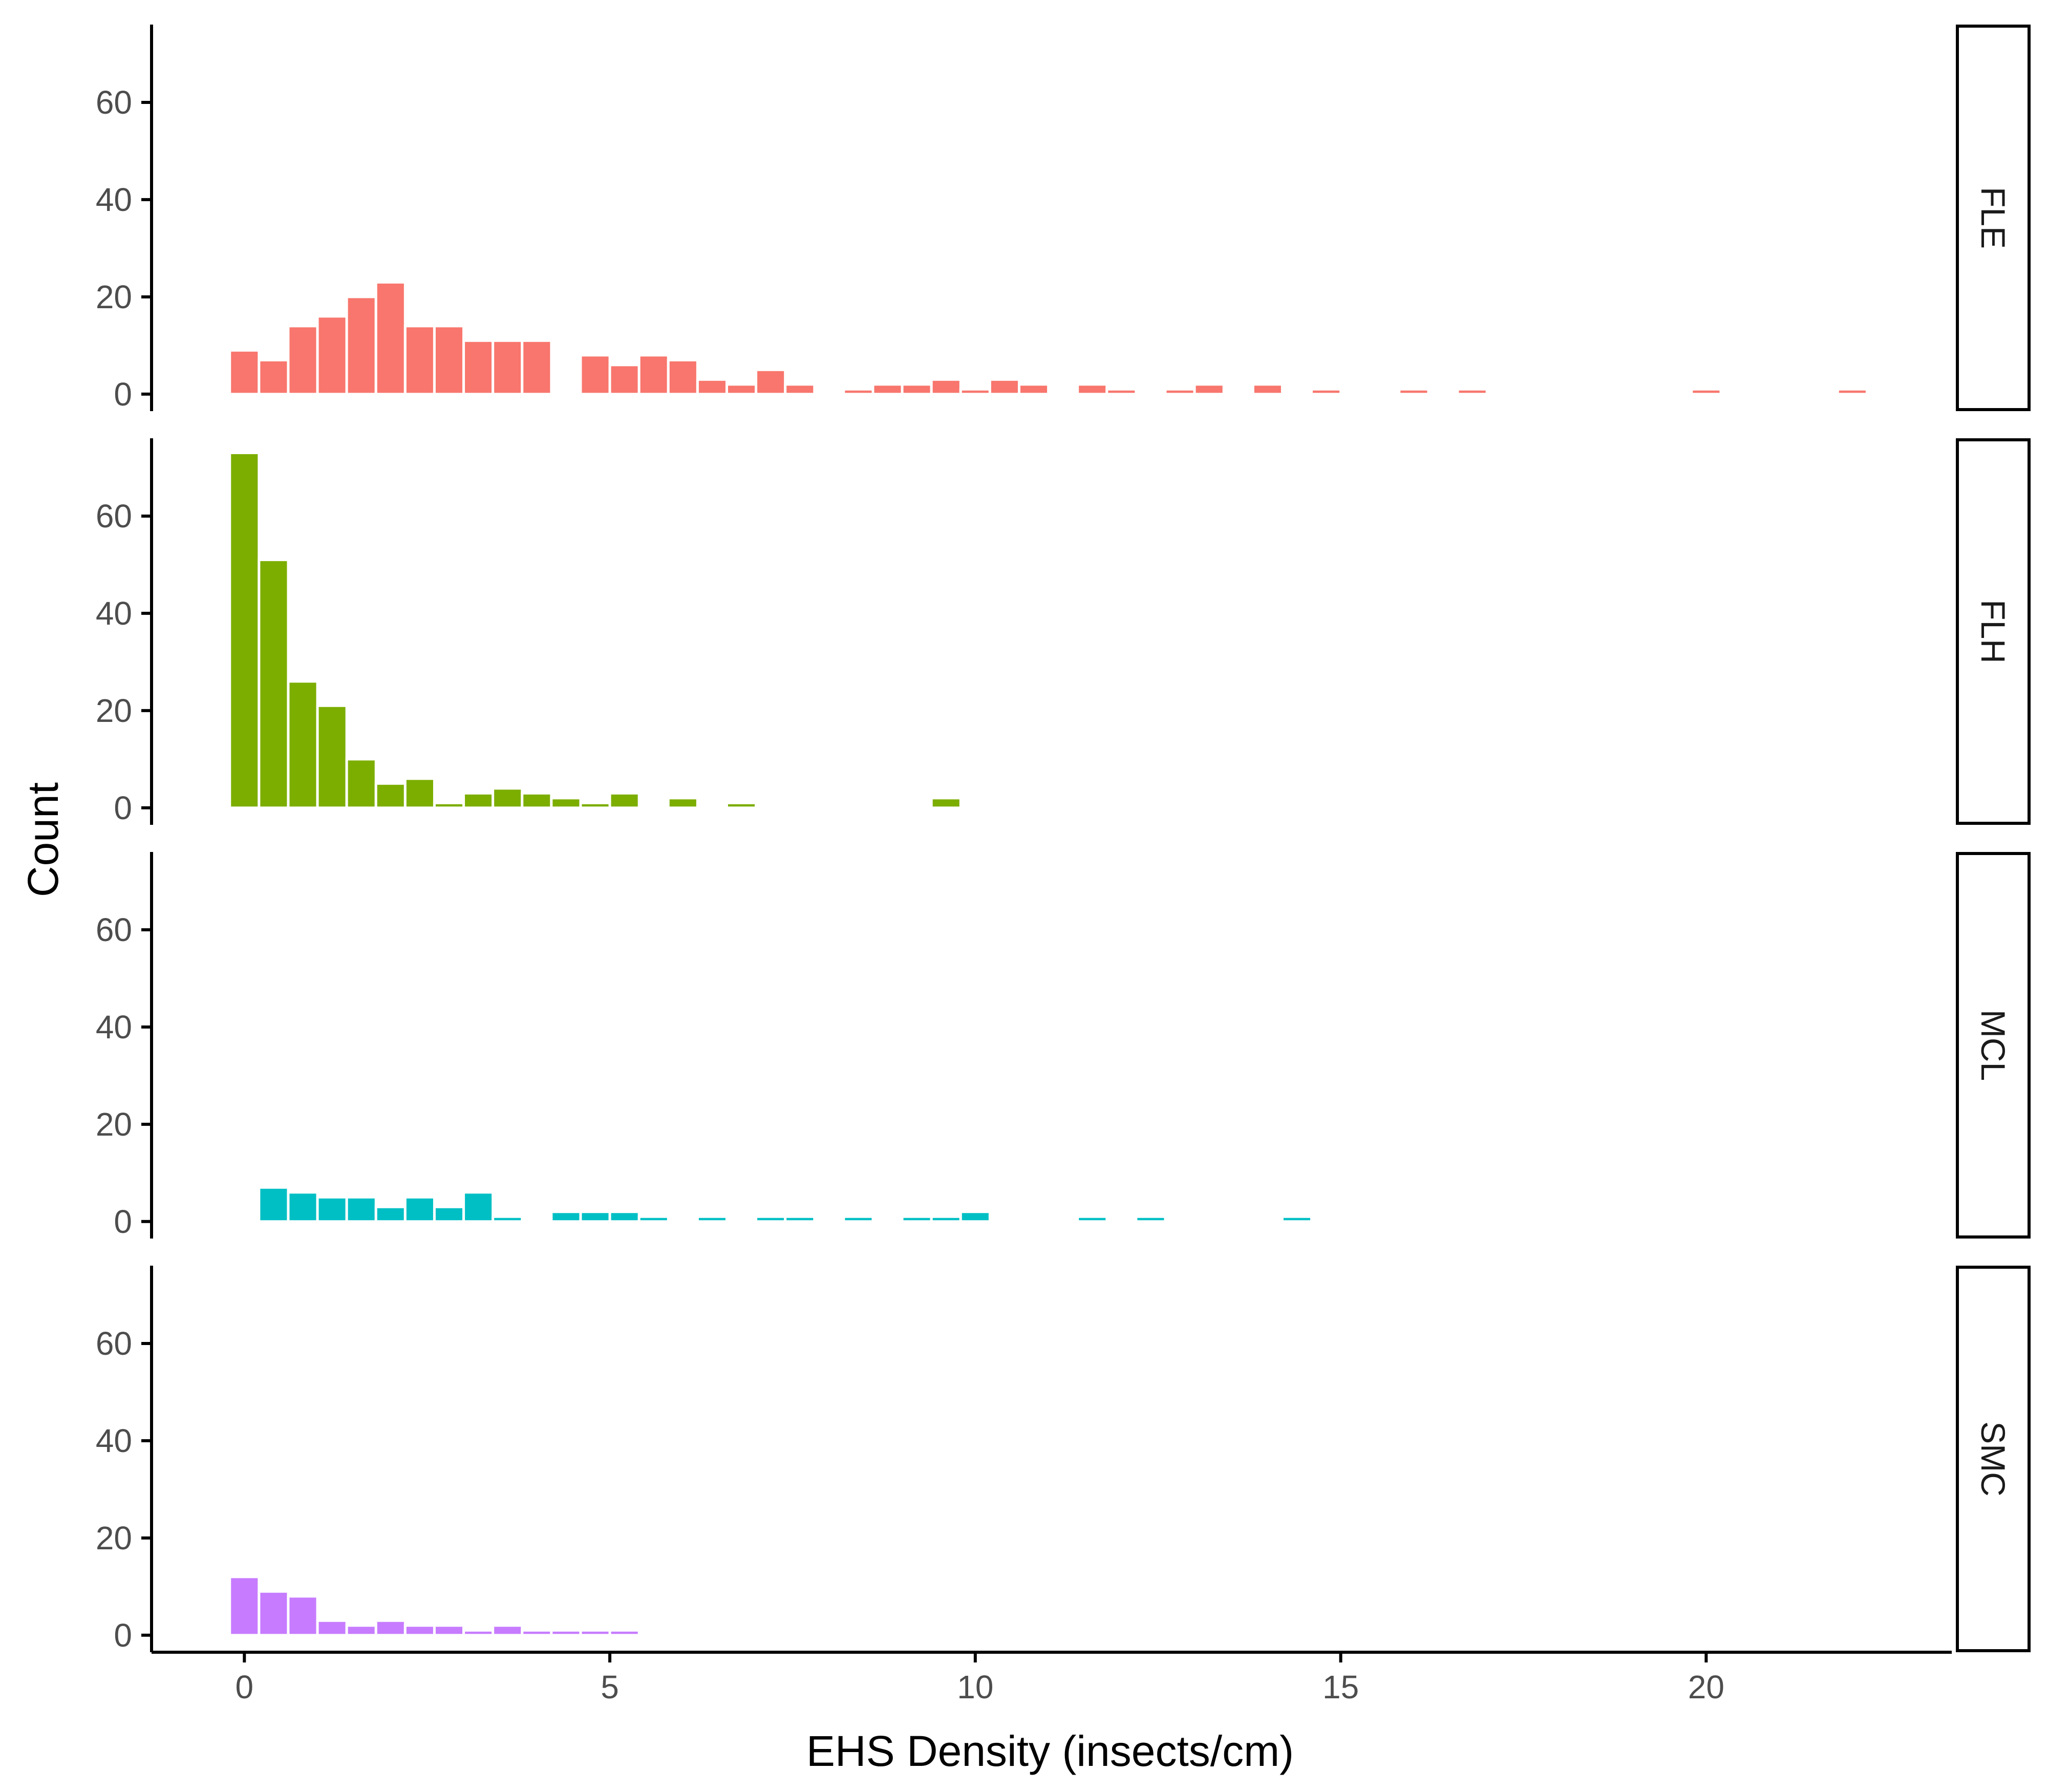 This screenshot has height=1792, width=2048. I want to click on x-axis-title: EHS Density (insects/cm), so click(1050, 1751).